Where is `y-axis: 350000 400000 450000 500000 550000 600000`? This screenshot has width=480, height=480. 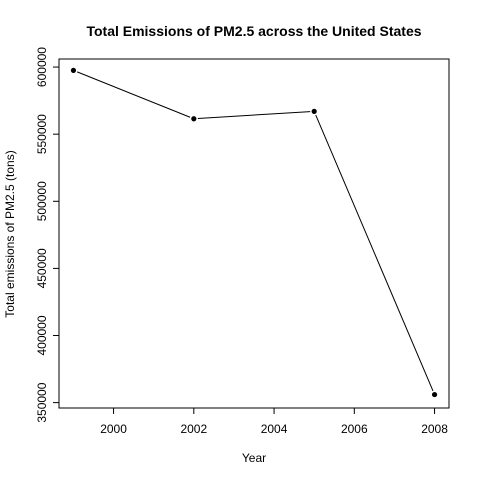
y-axis: 350000 400000 450000 500000 550000 600000 is located at coordinates (47, 235).